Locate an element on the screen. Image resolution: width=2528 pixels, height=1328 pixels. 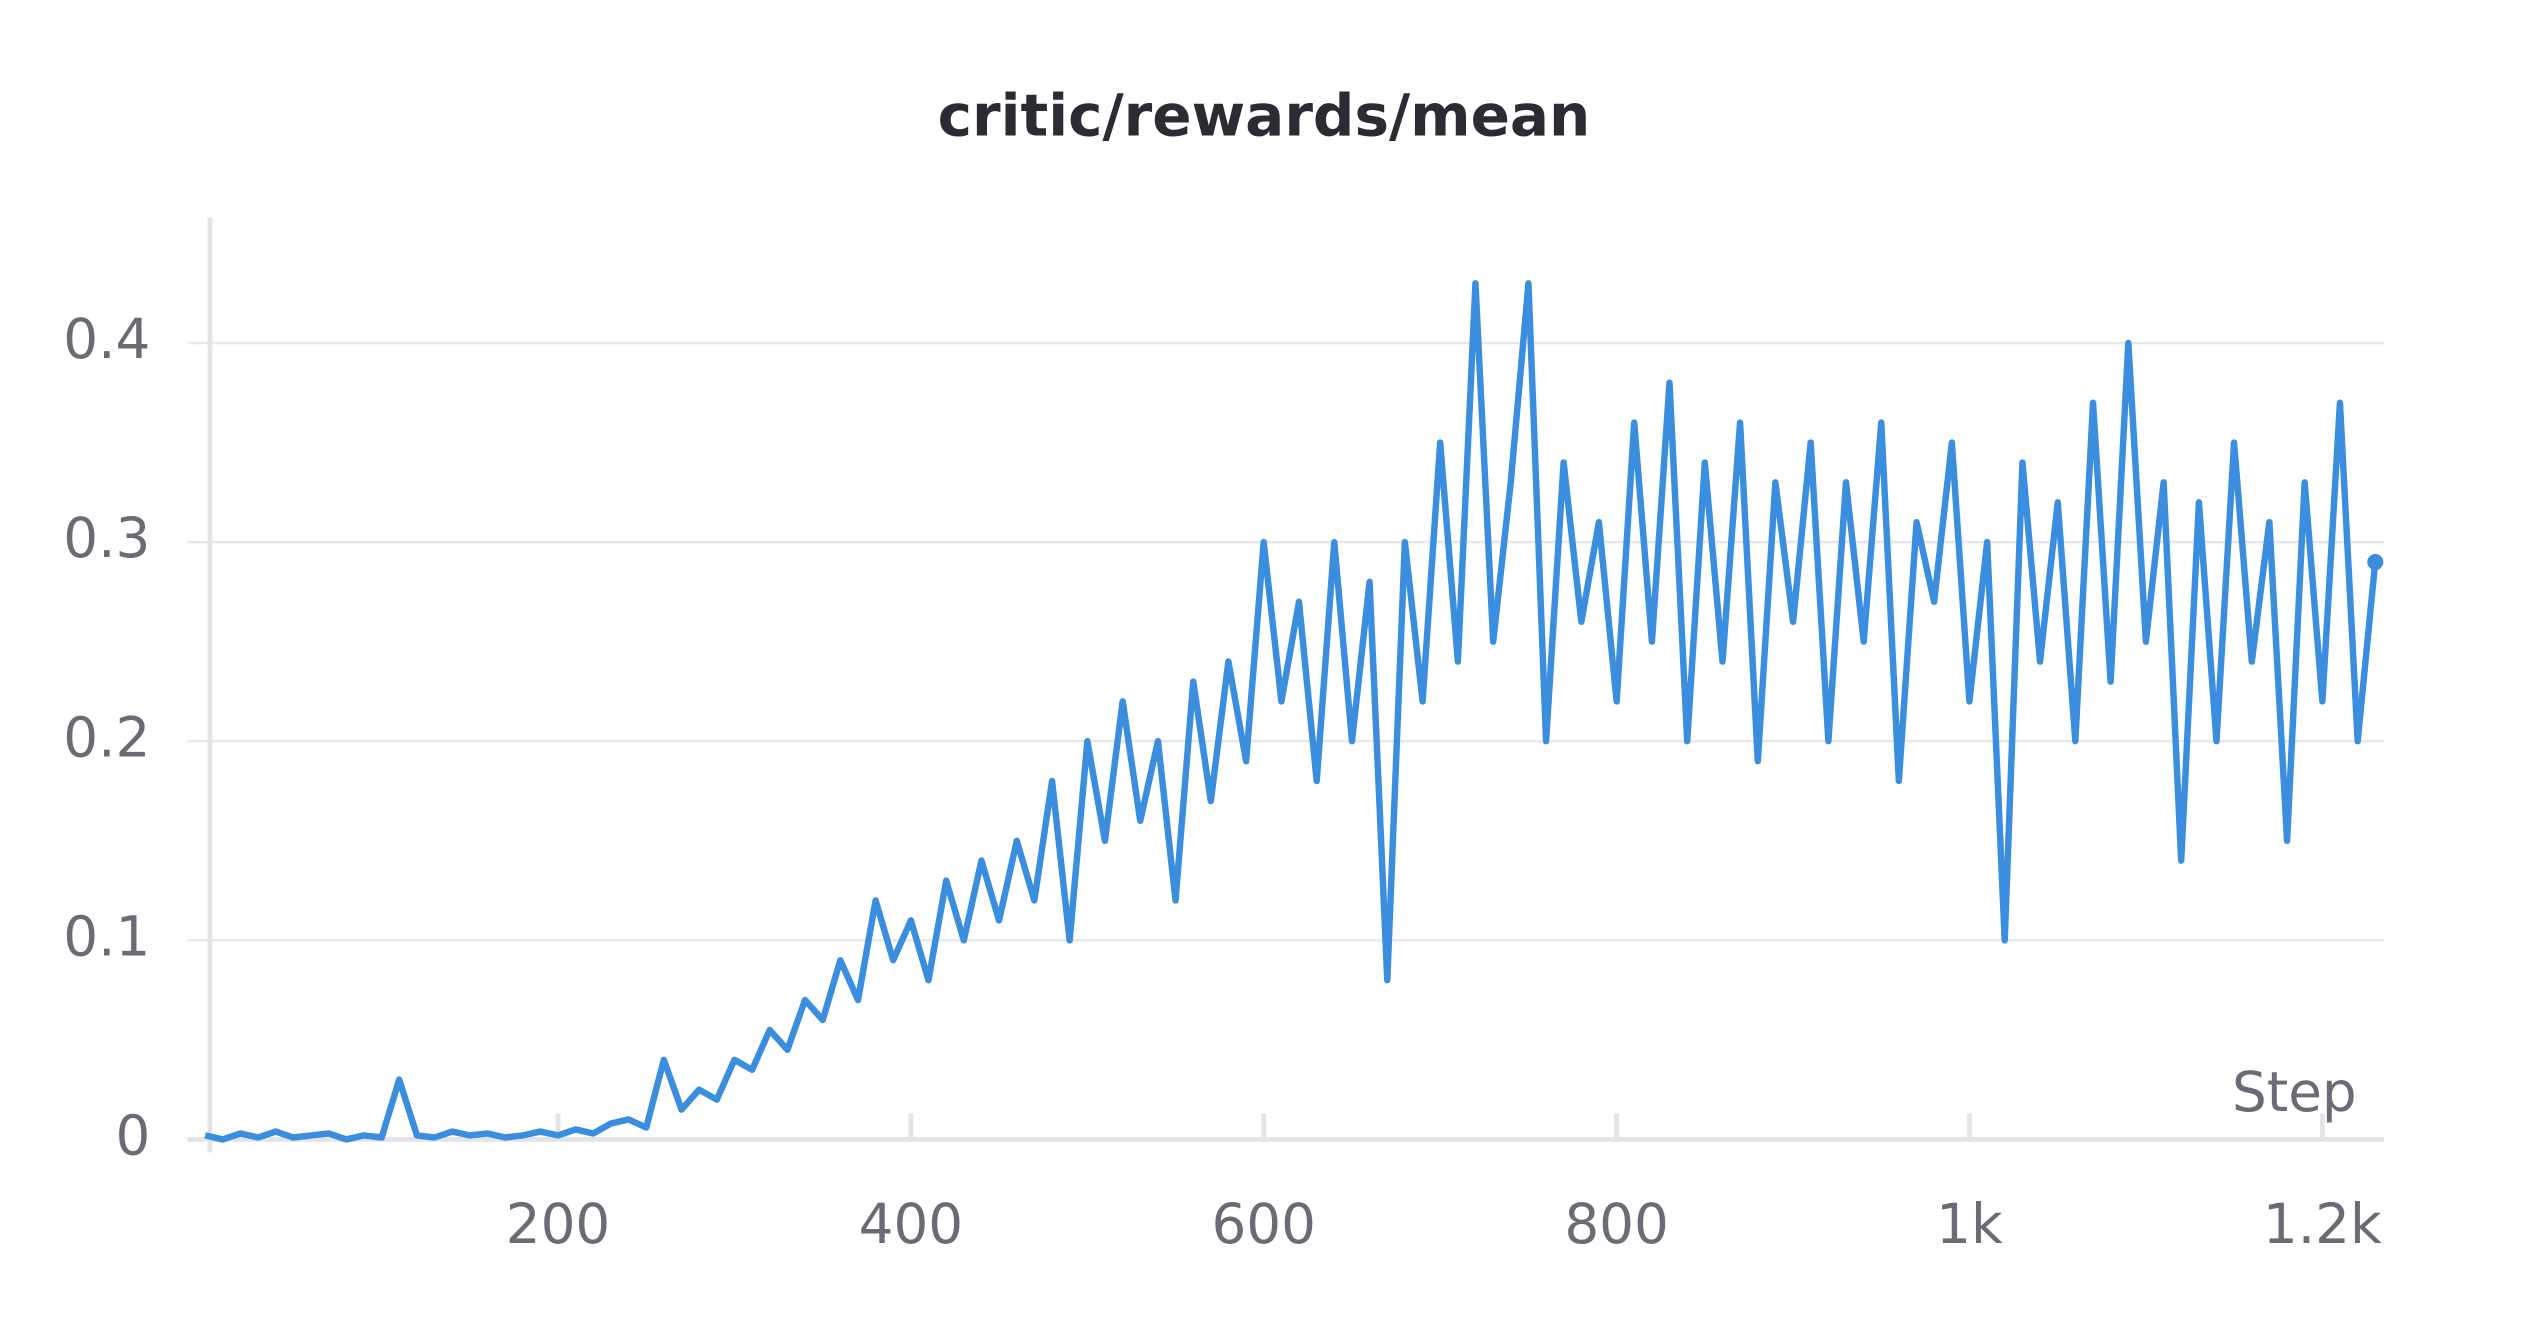
y-tick-label: 0.1 is located at coordinates (106, 936).